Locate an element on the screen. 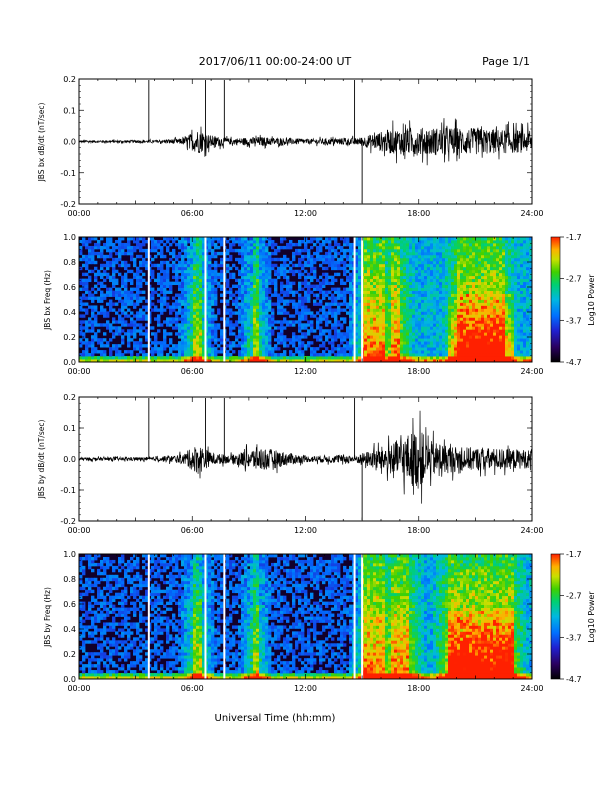 The height and width of the screenshot is (792, 612). bx-dbdt-ylabel: JBS bx dB/dt (nT/sec) is located at coordinates (41, 143).